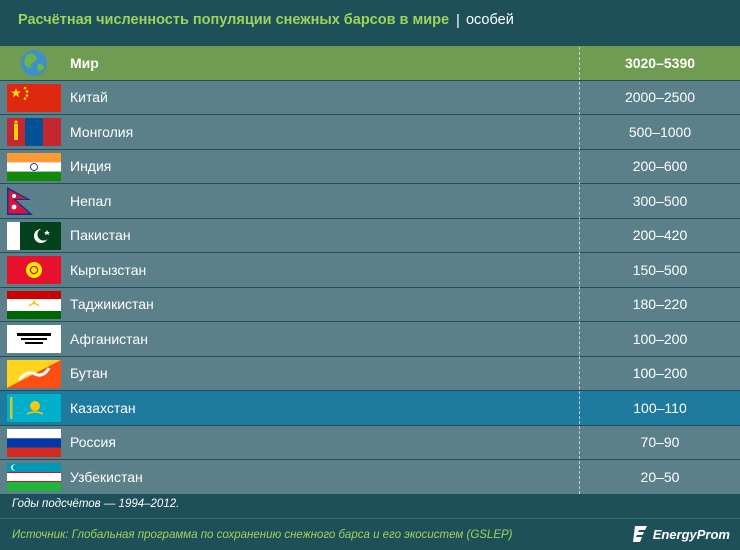 This screenshot has height=550, width=740. Describe the element at coordinates (108, 269) in the screenshot. I see `country-name: Кыргызстан` at that location.